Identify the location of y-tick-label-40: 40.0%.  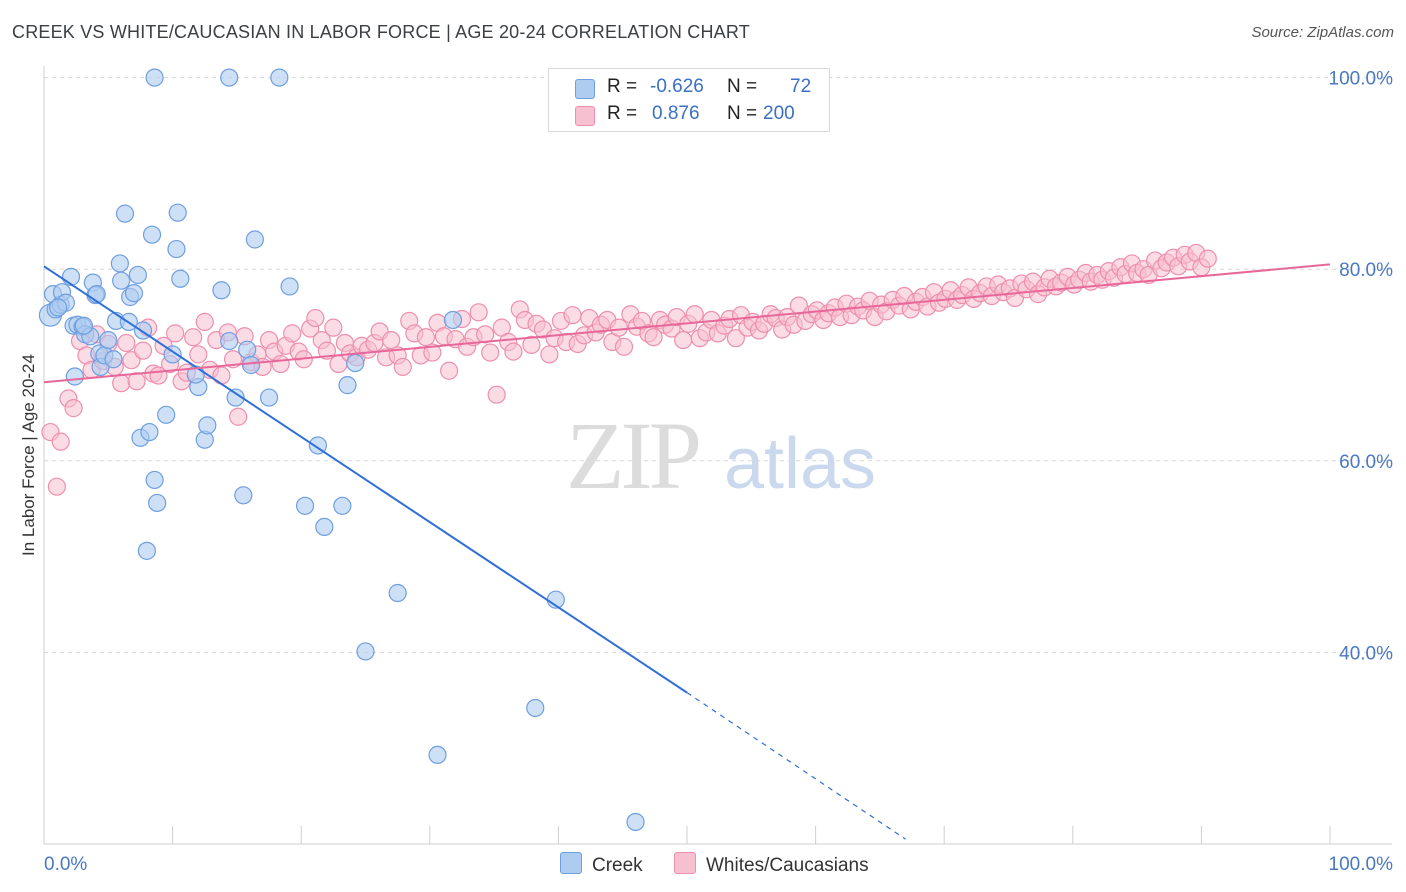
(1366, 653).